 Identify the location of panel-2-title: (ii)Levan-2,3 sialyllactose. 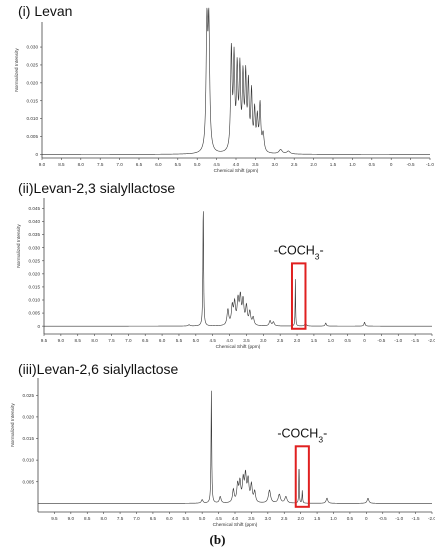
(97, 188).